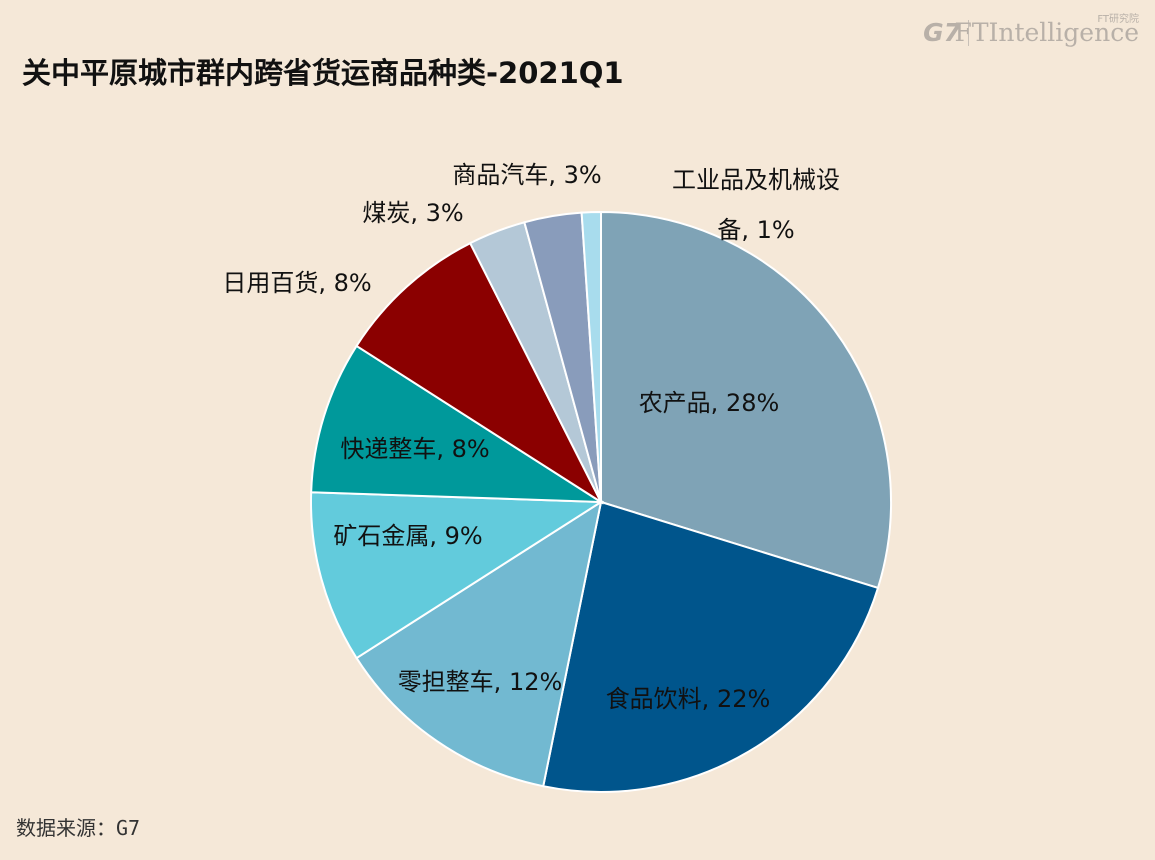  Describe the element at coordinates (755, 230) in the screenshot. I see `pie-label-9-line-2: 备, 1%` at that location.